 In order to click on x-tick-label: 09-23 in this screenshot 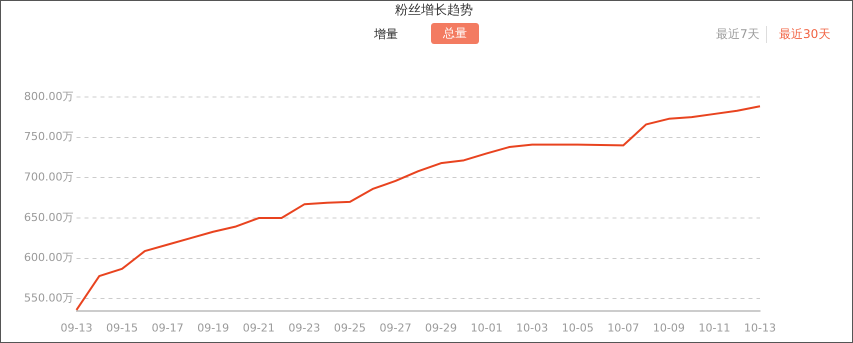, I will do `click(304, 327)`.